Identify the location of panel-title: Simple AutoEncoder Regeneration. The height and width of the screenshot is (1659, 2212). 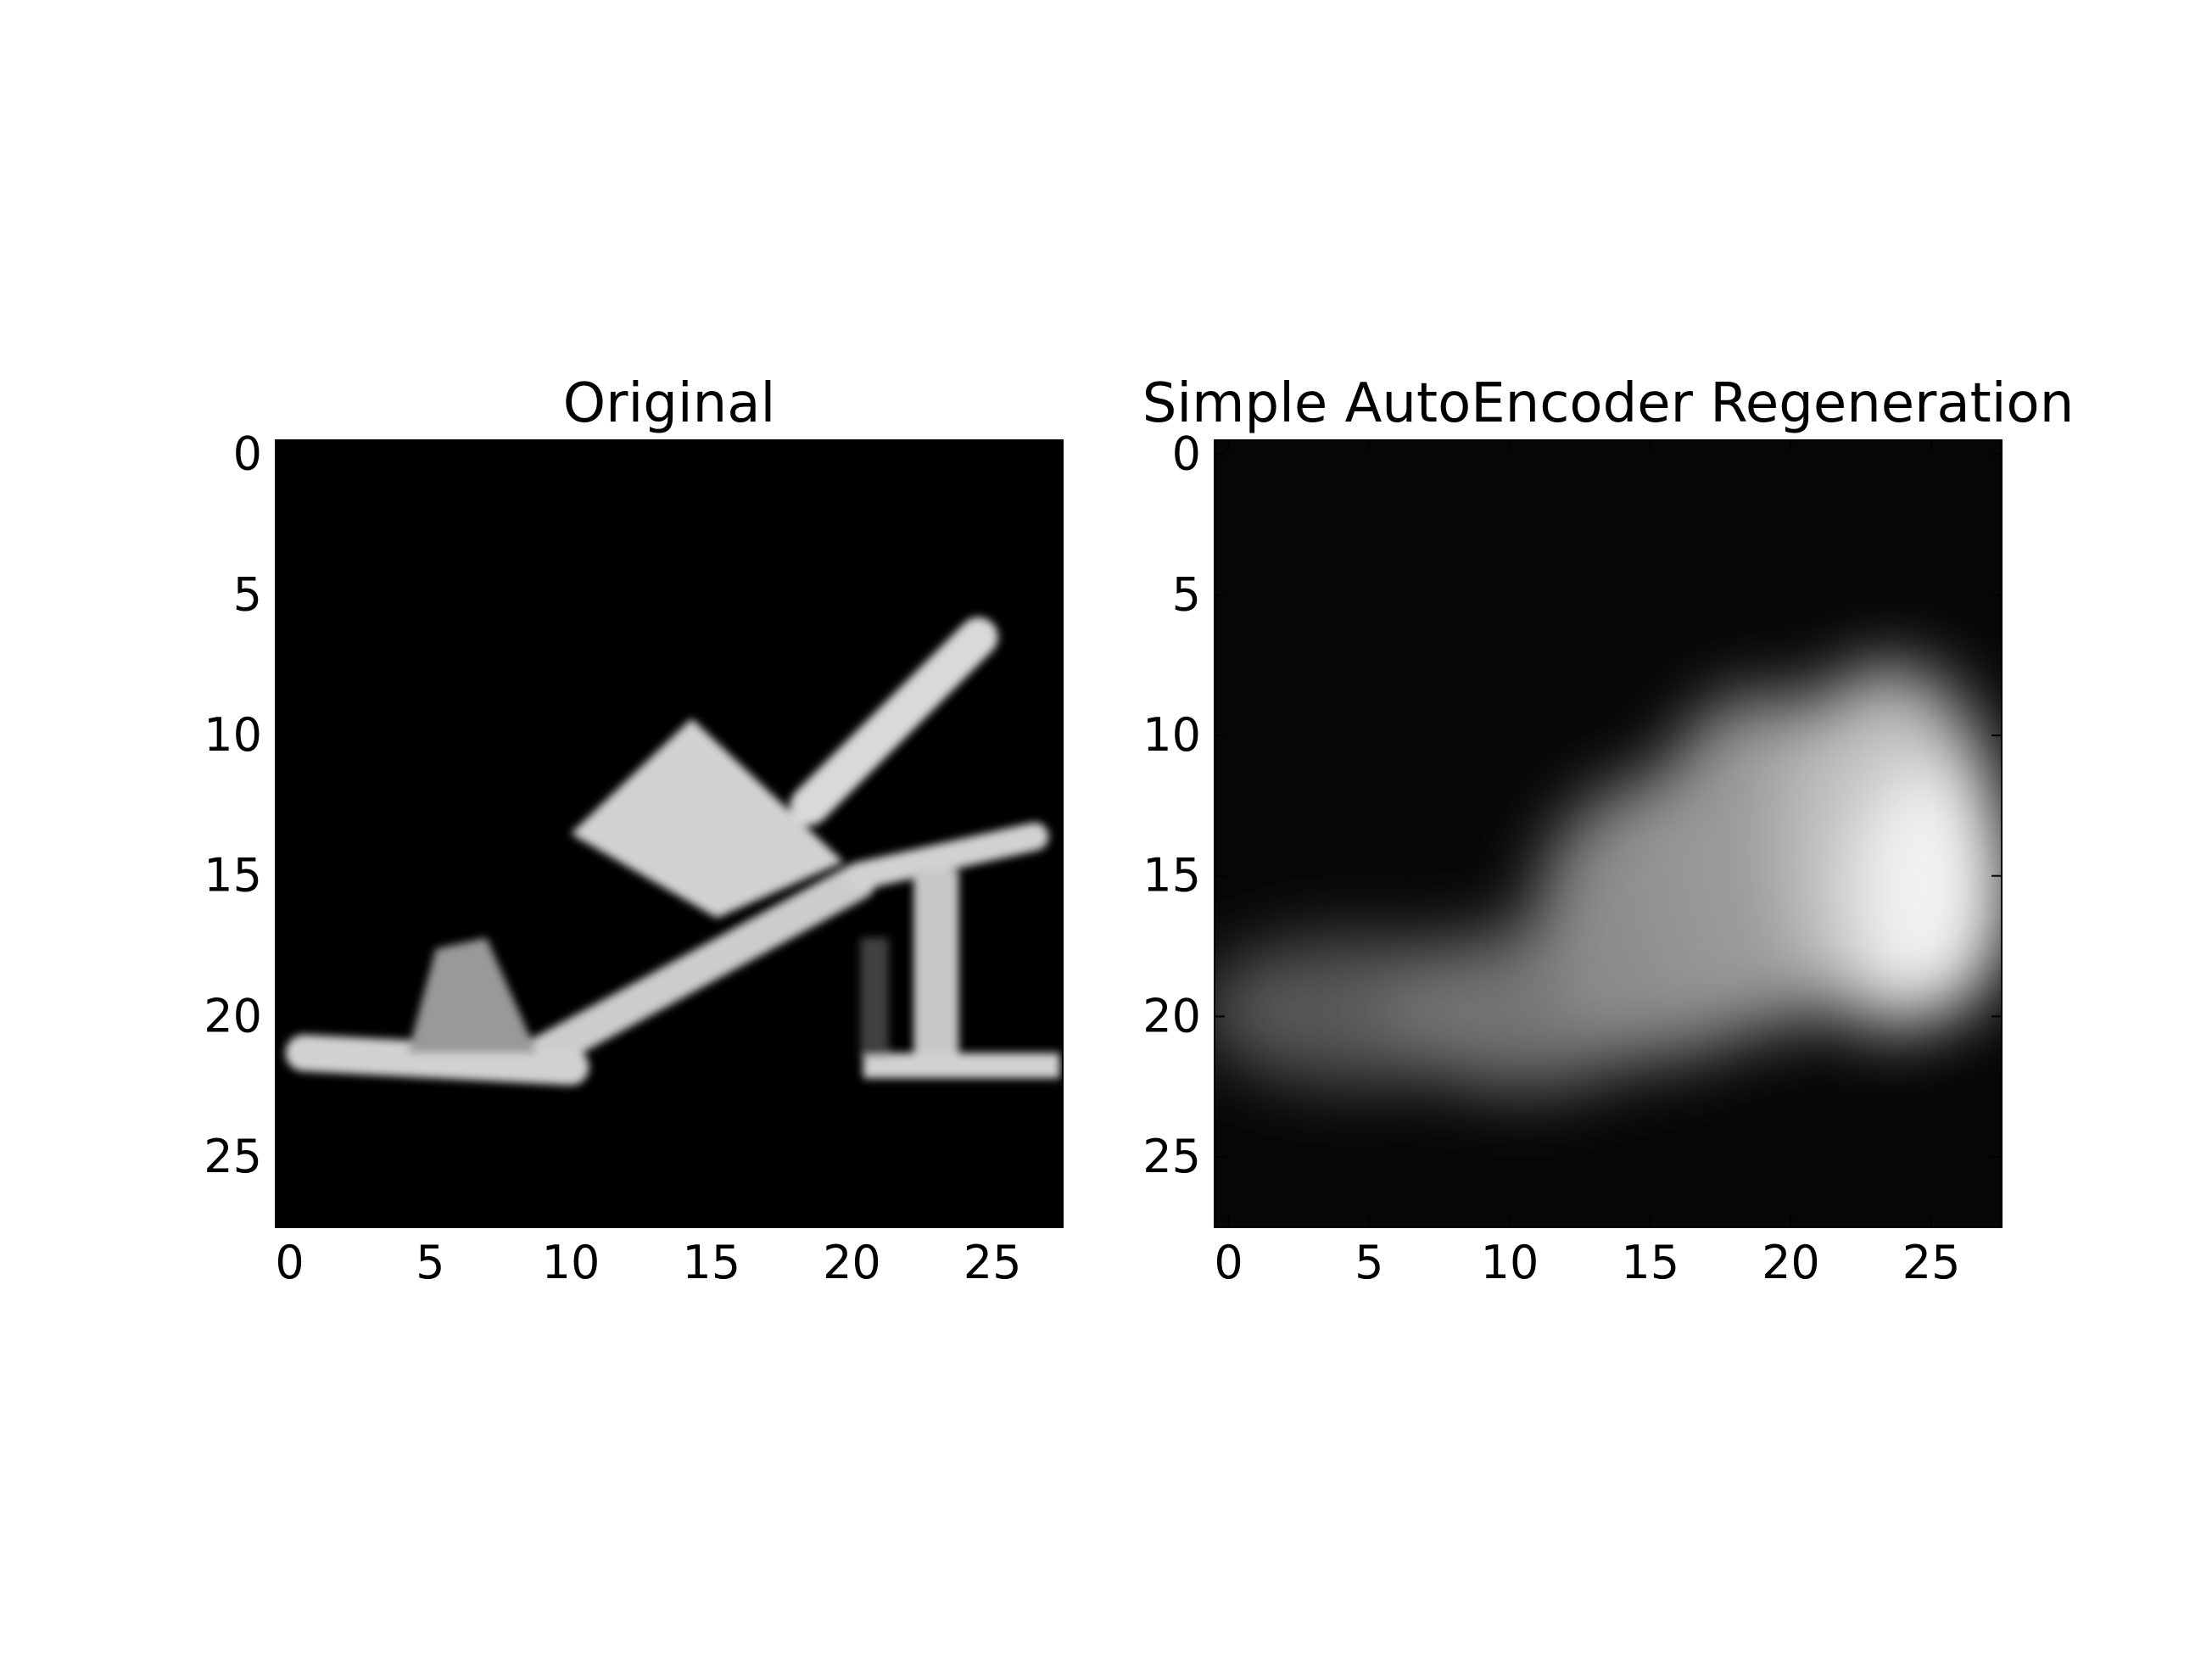
(1608, 403).